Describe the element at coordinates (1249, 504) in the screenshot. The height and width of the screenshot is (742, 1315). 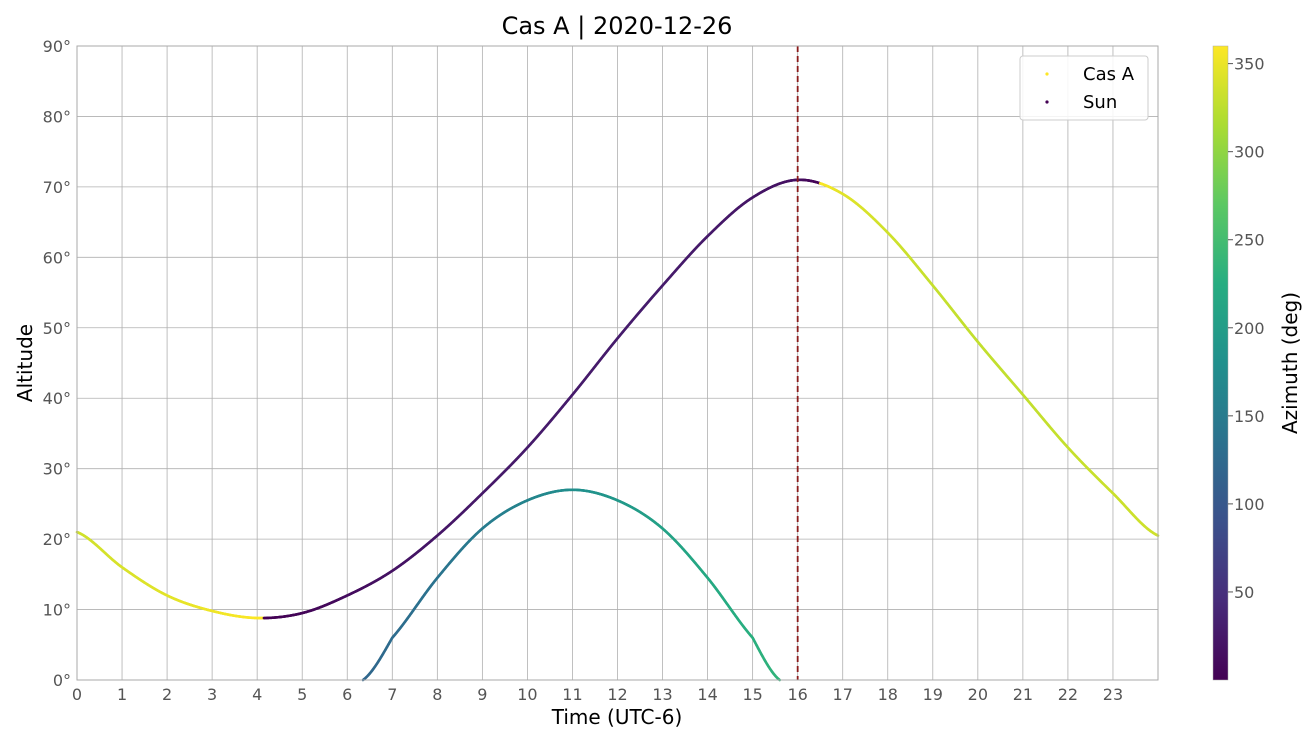
I see `colorbar-tick-label: 100` at that location.